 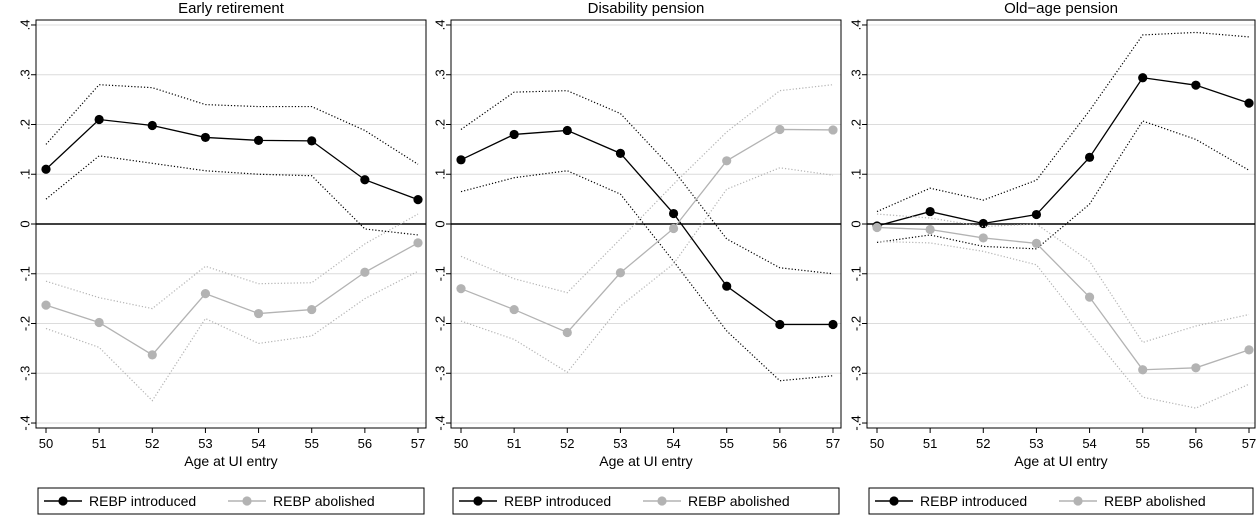 I want to click on x-tick-label: 53, so click(x=620, y=443).